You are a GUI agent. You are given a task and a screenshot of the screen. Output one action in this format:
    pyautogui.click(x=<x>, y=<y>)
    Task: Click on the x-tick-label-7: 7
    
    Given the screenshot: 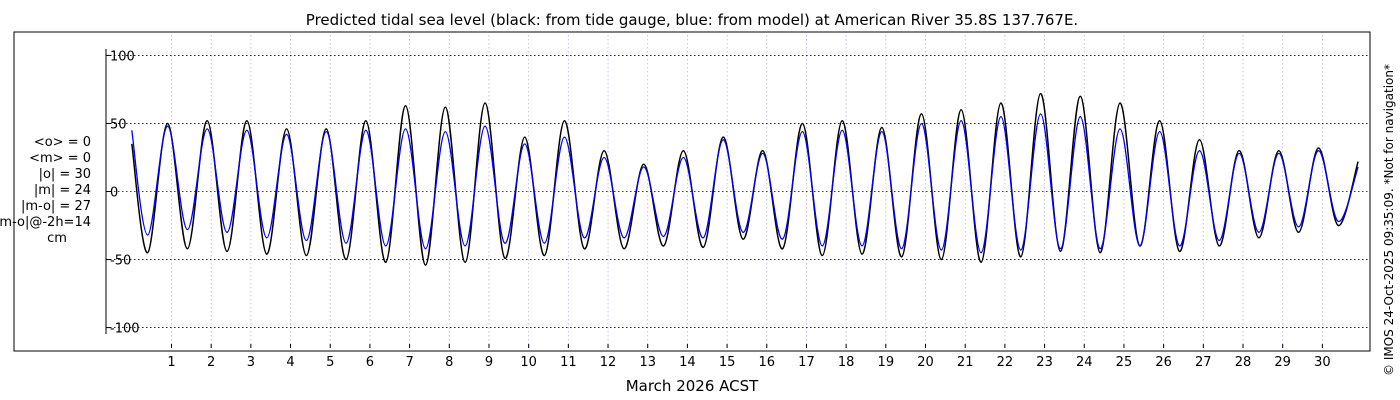 What is the action you would take?
    pyautogui.click(x=409, y=362)
    